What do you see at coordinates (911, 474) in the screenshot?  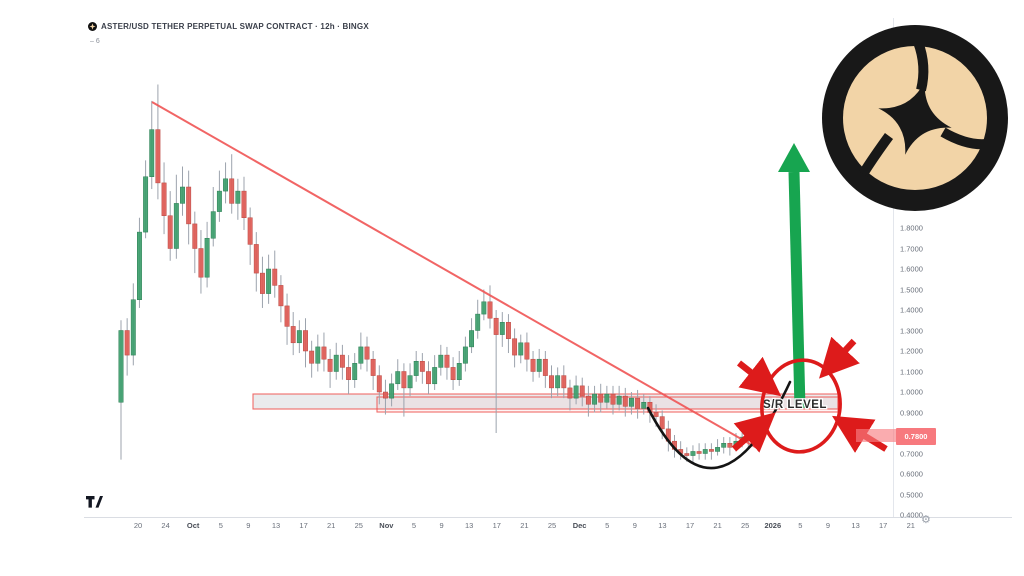 I see `price-tick: 0.6000` at bounding box center [911, 474].